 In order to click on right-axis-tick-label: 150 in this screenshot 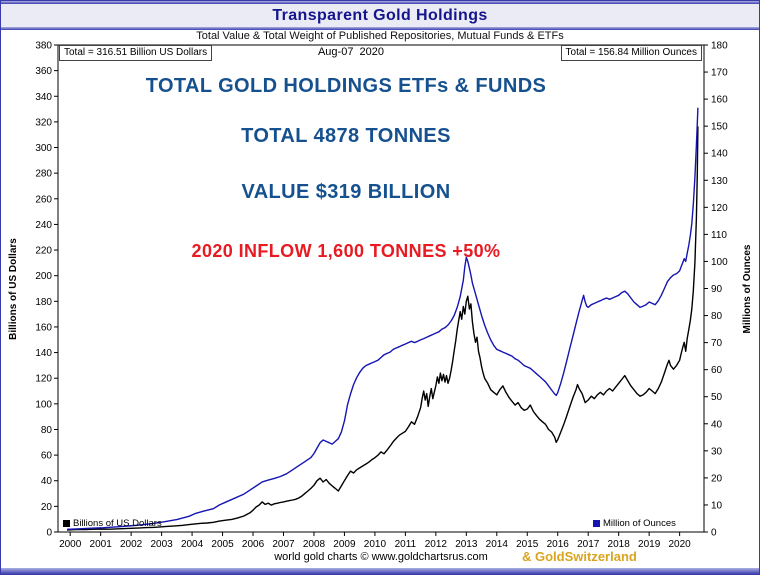, I will do `click(719, 127)`.